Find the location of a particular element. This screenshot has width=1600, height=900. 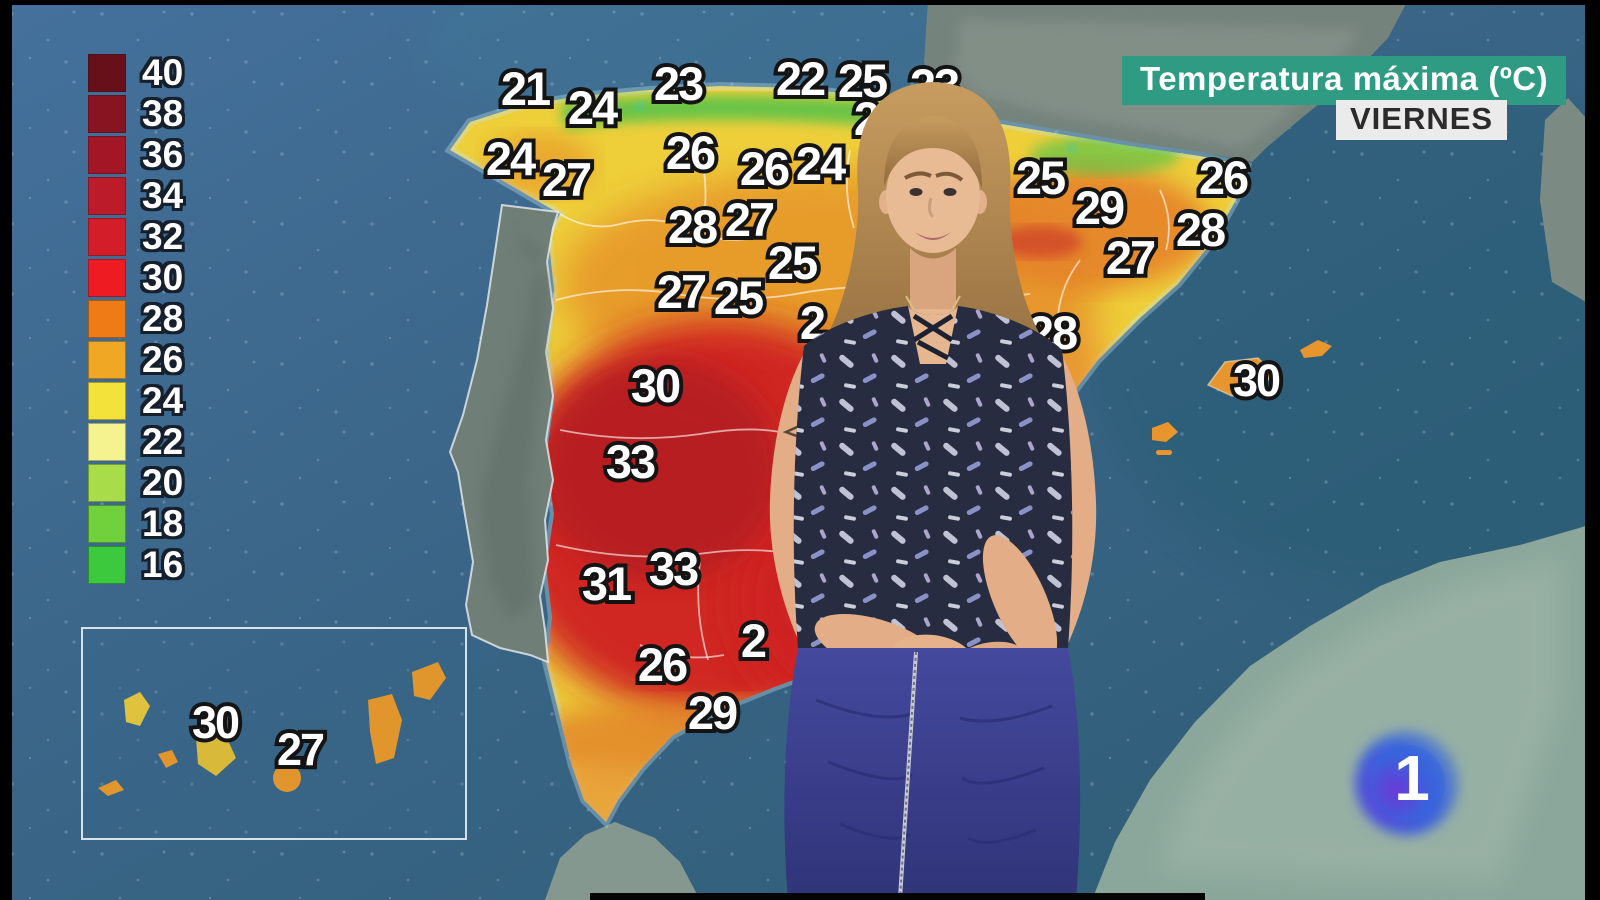

temperature-legend: 40 38 36 34 32 30 28 26 24 22 20 18 16 is located at coordinates (135, 318).